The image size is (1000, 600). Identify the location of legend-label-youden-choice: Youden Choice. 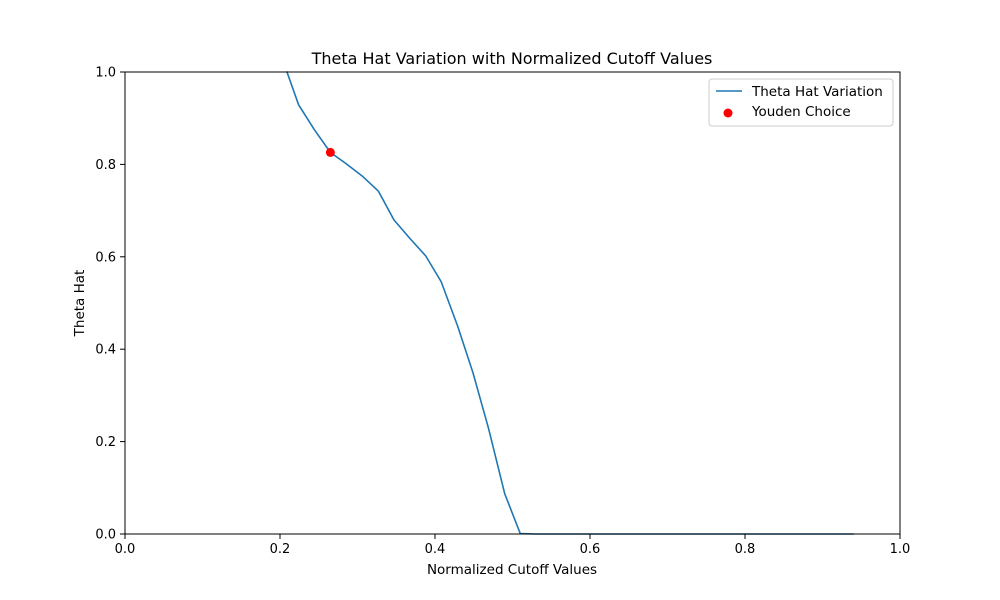
(801, 112).